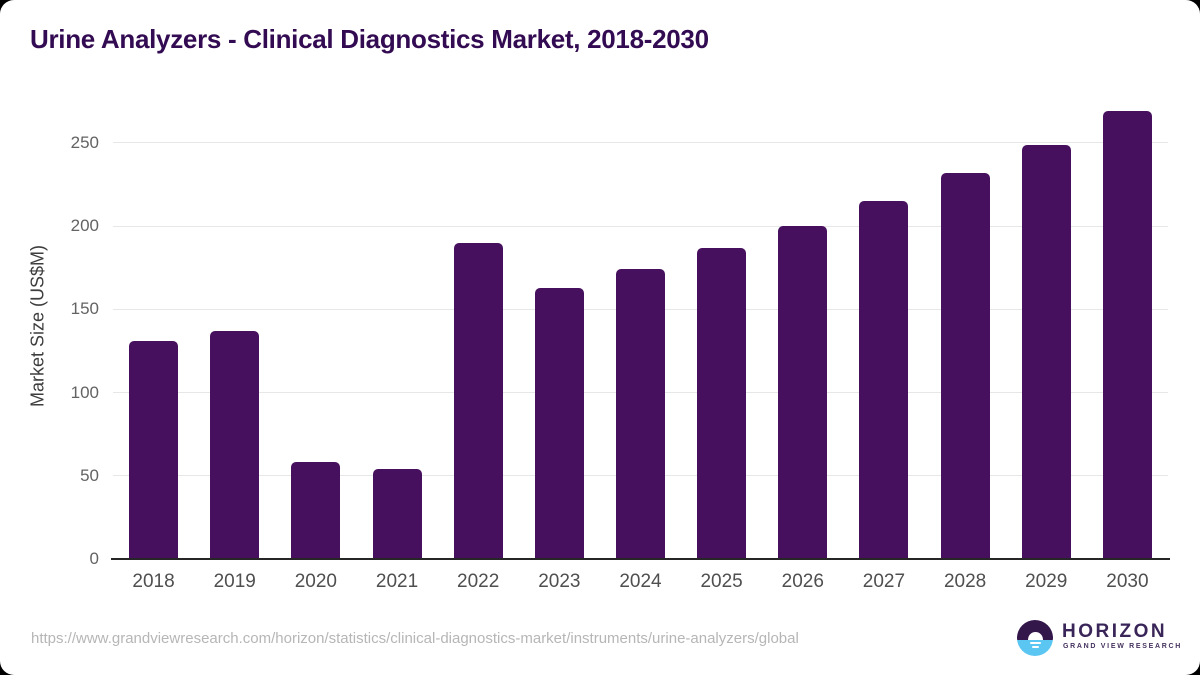  Describe the element at coordinates (640, 559) in the screenshot. I see `x-axis-line` at that location.